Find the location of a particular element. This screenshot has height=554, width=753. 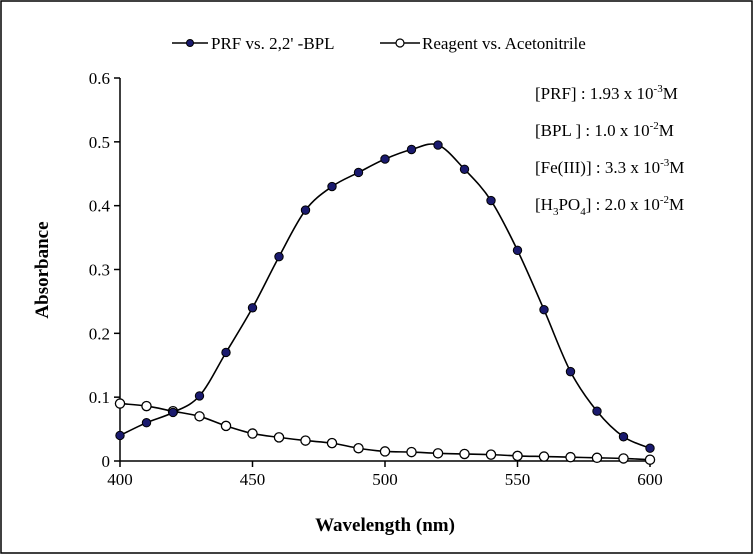

annotation-fe-exp: -3 is located at coordinates (665, 163).